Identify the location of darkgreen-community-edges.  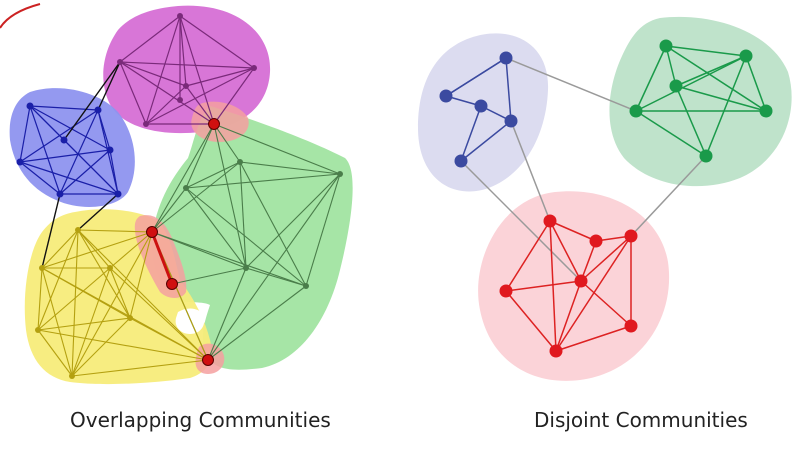
(701, 101).